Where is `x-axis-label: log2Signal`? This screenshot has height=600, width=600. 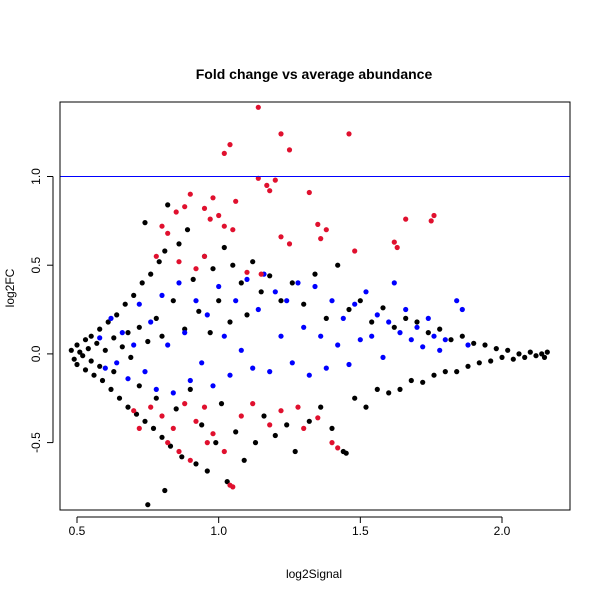
x-axis-label: log2Signal is located at coordinates (314, 574).